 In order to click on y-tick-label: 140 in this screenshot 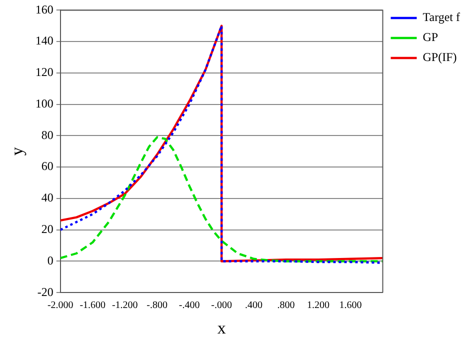, I will do `click(44, 41)`.